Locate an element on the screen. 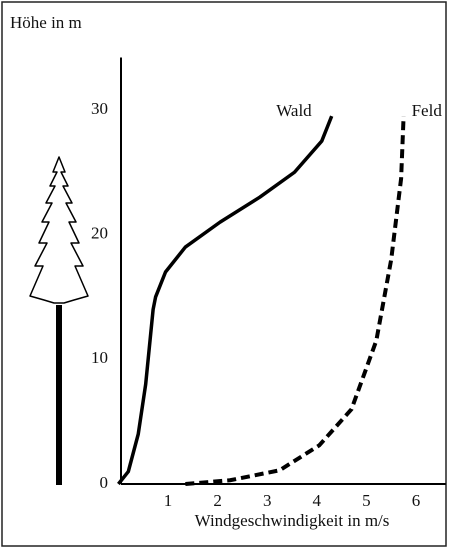 Image resolution: width=449 pixels, height=549 pixels. y-tick-label: 20 is located at coordinates (99, 233).